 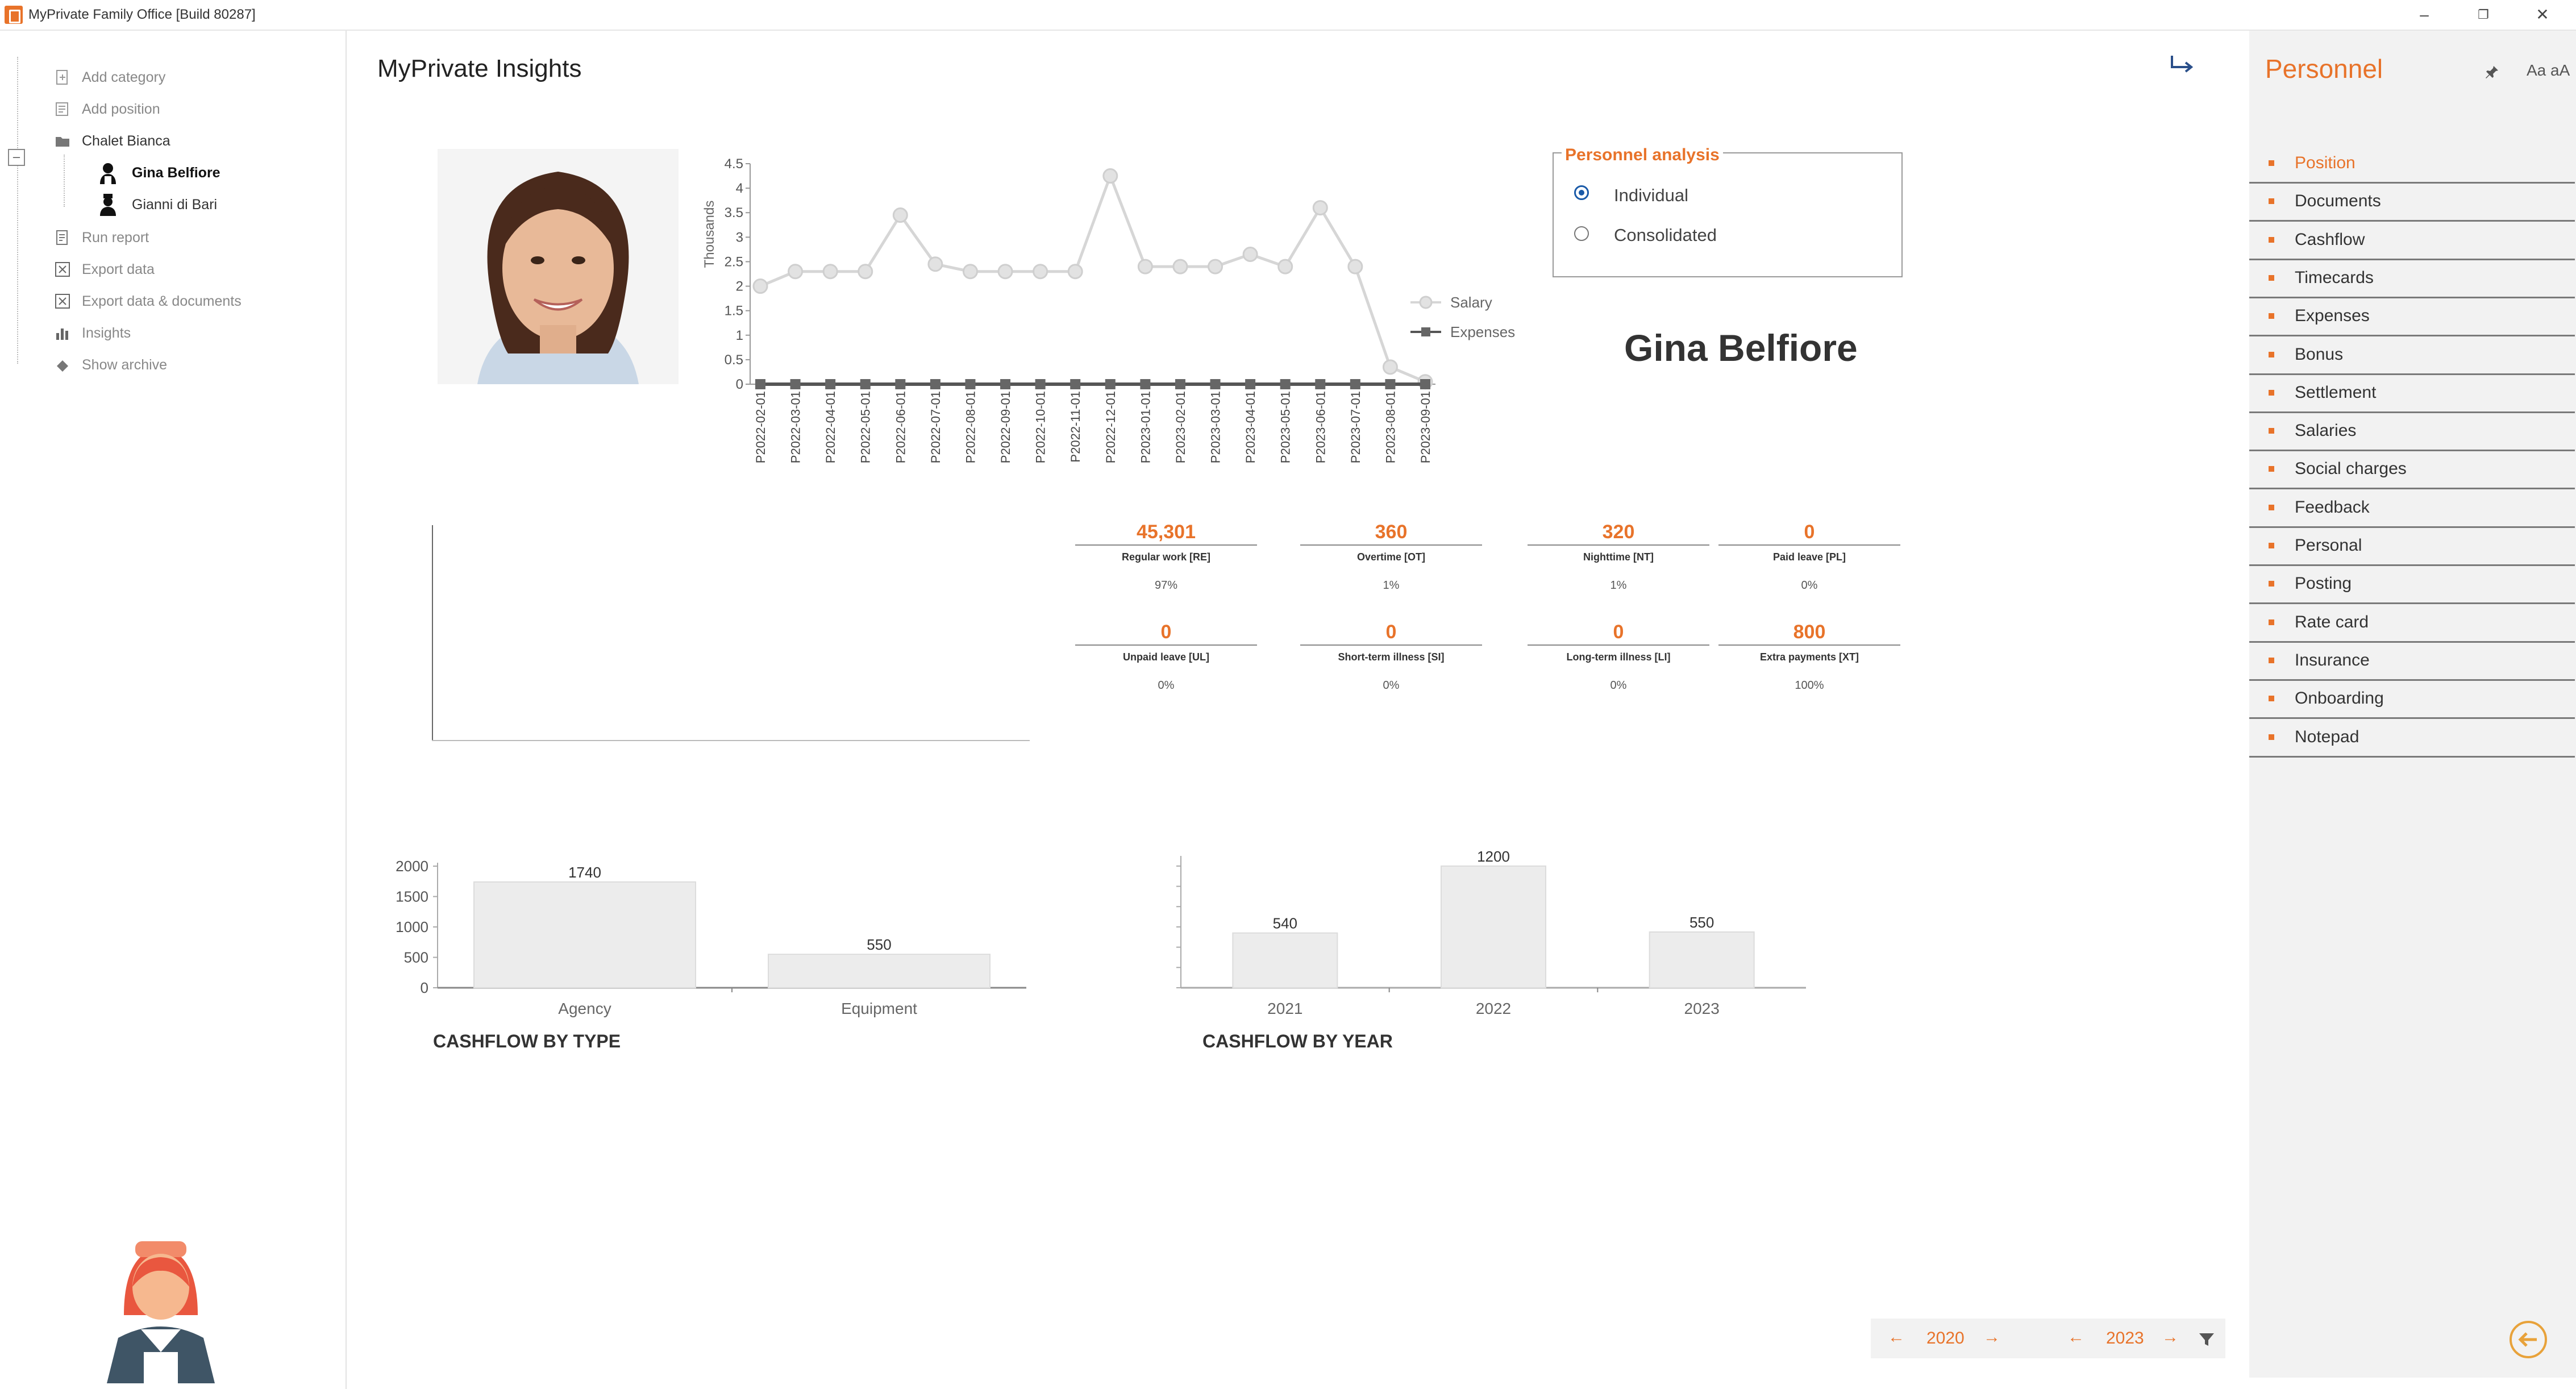 I want to click on menu-item-label: Timecards, so click(x=2334, y=277).